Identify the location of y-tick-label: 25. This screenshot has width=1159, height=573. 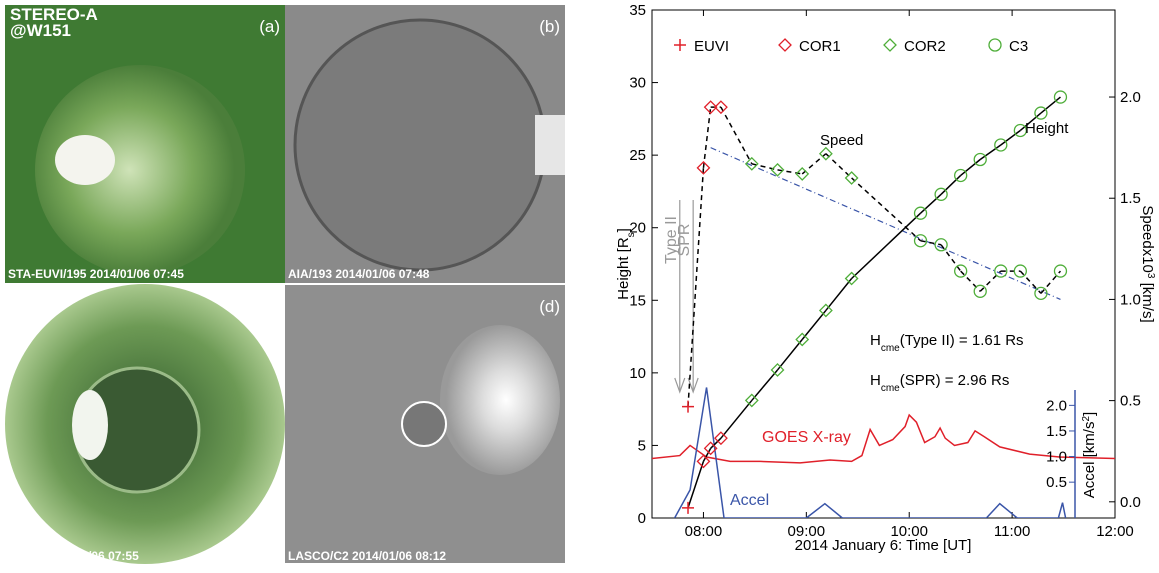
(637, 155).